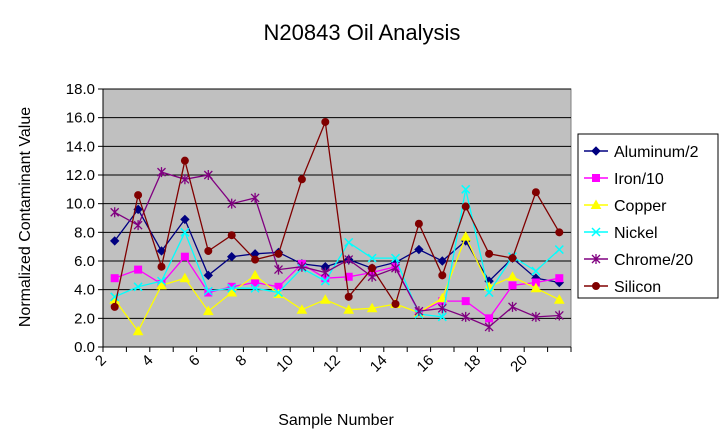 The height and width of the screenshot is (440, 725). What do you see at coordinates (101, 361) in the screenshot?
I see `x-tick-label: 2` at bounding box center [101, 361].